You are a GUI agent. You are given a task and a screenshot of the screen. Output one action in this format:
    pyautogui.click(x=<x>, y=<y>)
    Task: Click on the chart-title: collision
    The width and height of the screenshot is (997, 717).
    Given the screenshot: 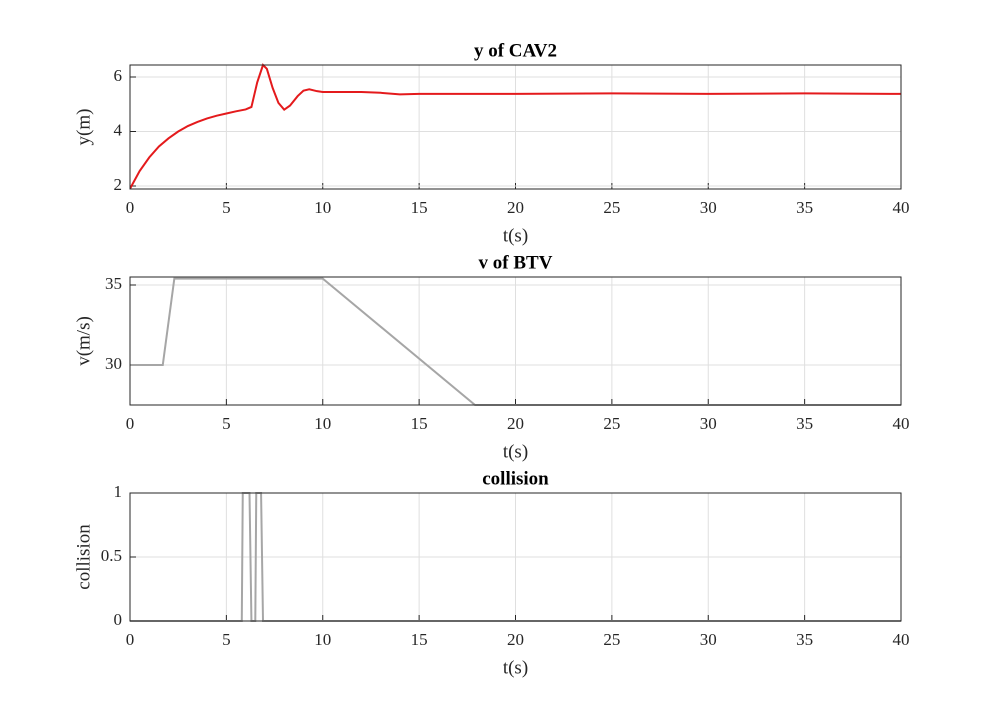 What is the action you would take?
    pyautogui.click(x=515, y=478)
    